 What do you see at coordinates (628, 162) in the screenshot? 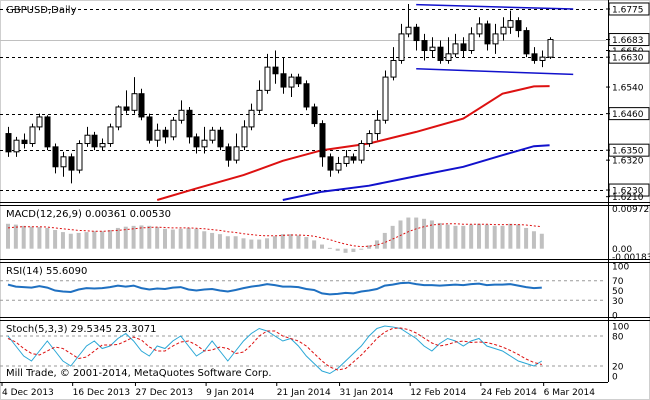
I see `price-tick-label: 1.6320` at bounding box center [628, 162].